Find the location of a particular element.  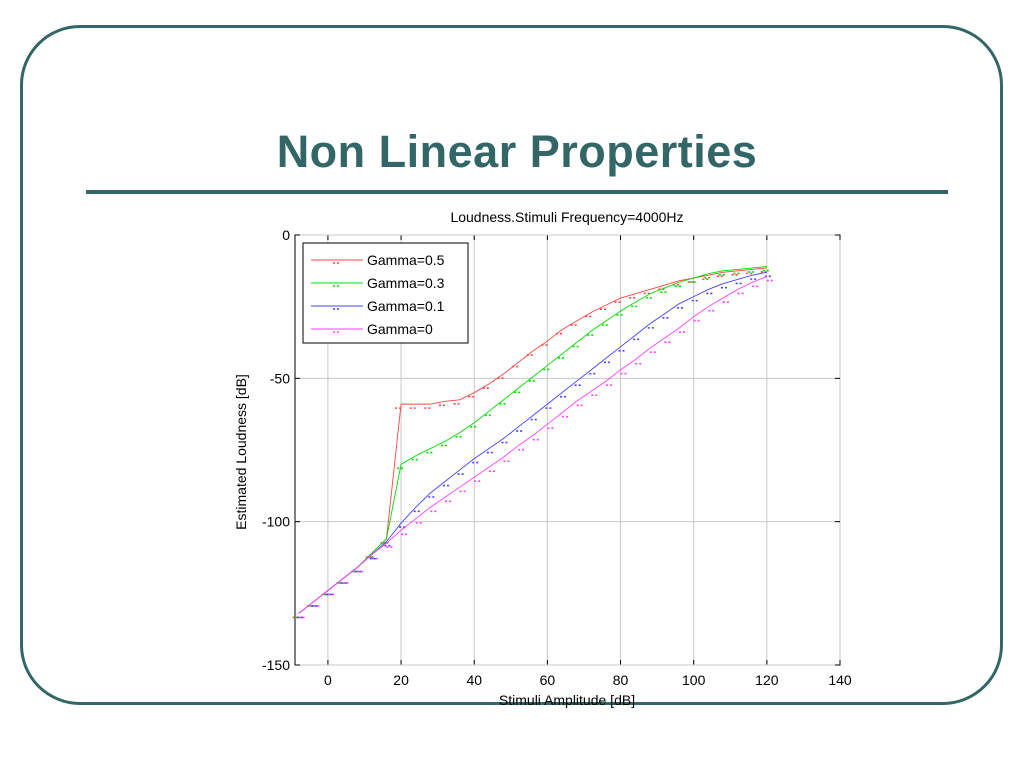

x-tick-label: 120 is located at coordinates (767, 680).